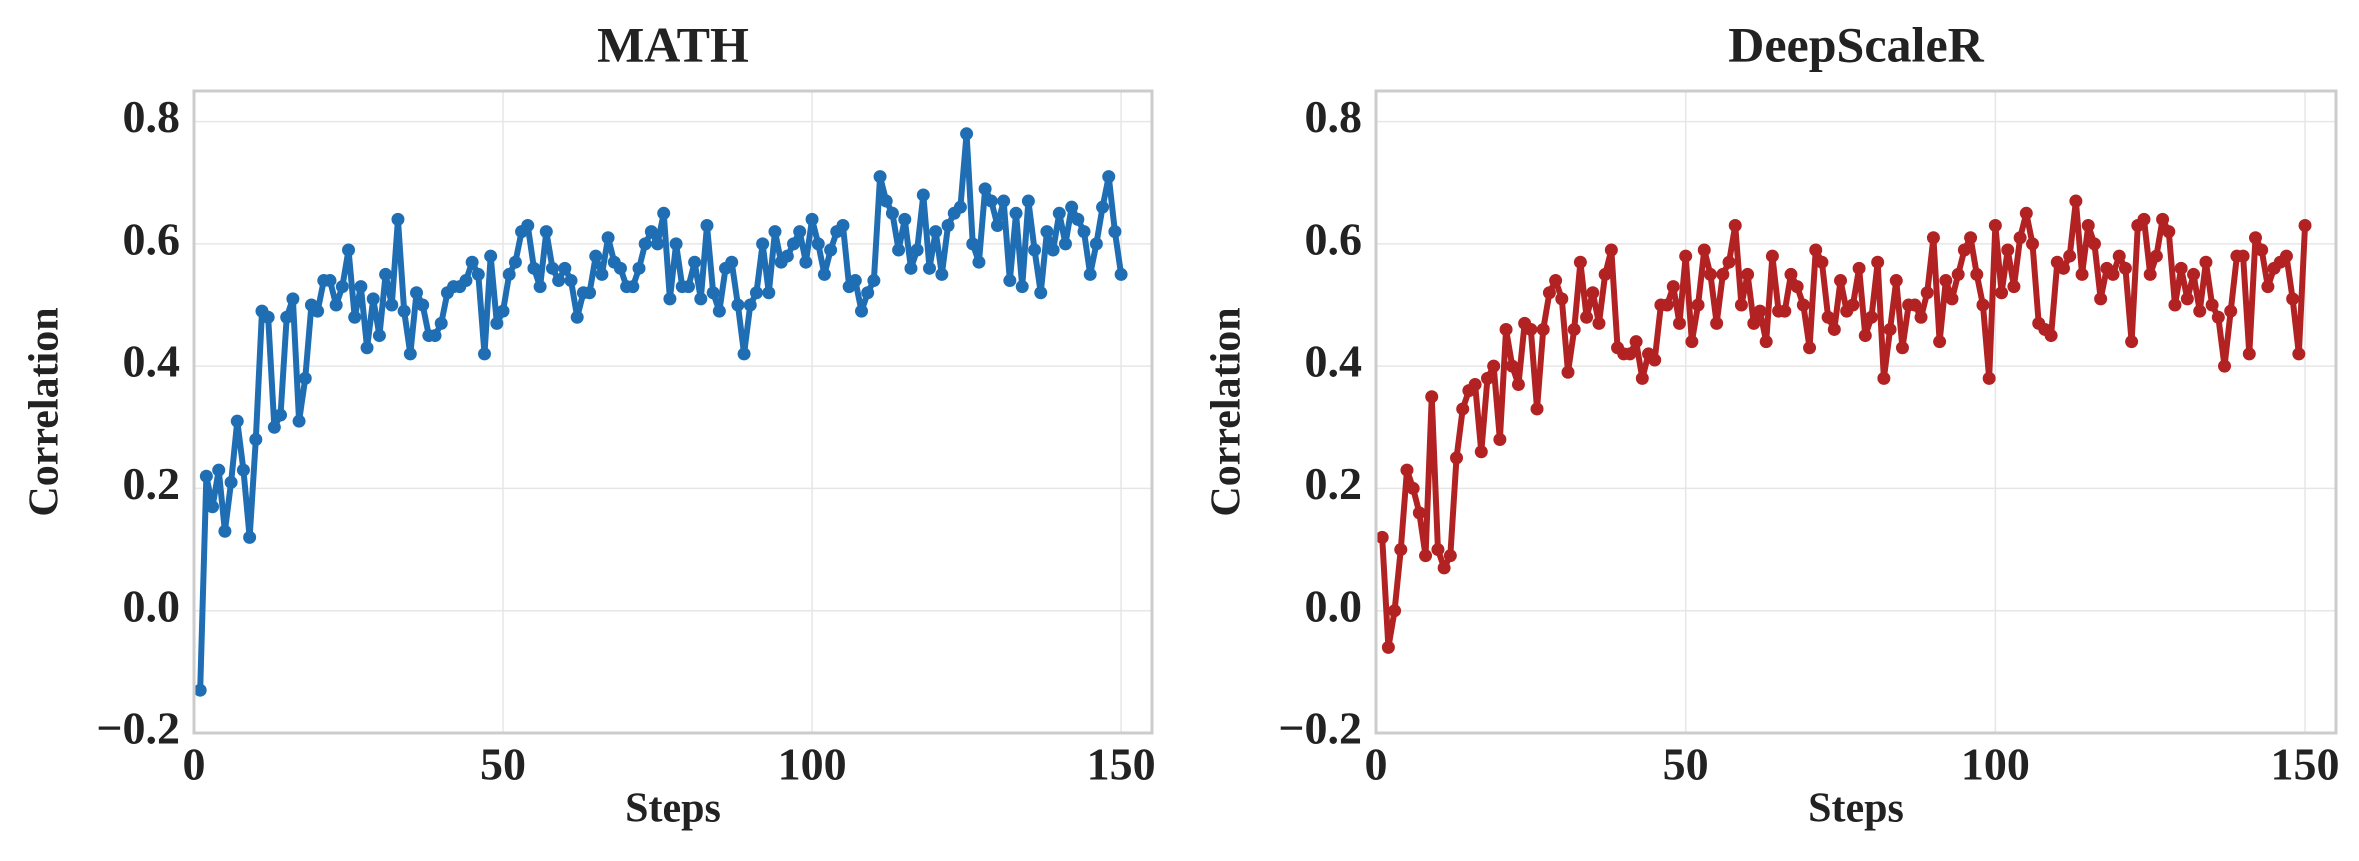 Image resolution: width=2359 pixels, height=861 pixels. I want to click on y-axis-label: Correlation, so click(45, 411).